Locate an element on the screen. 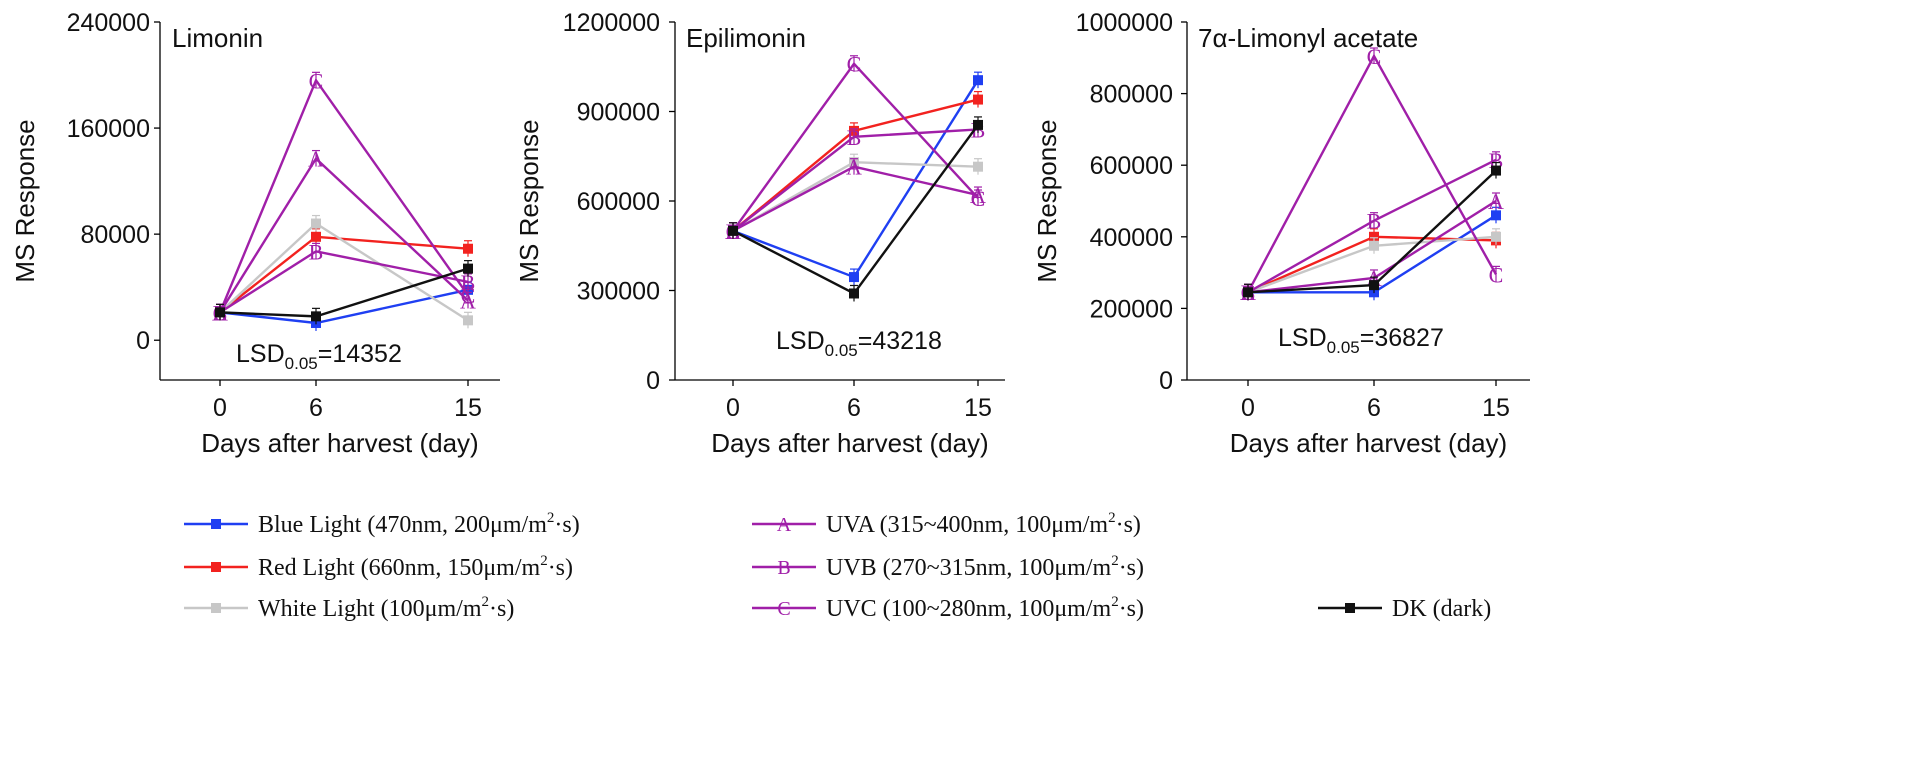 The width and height of the screenshot is (1917, 781). lsd-value: =14352 is located at coordinates (360, 354).